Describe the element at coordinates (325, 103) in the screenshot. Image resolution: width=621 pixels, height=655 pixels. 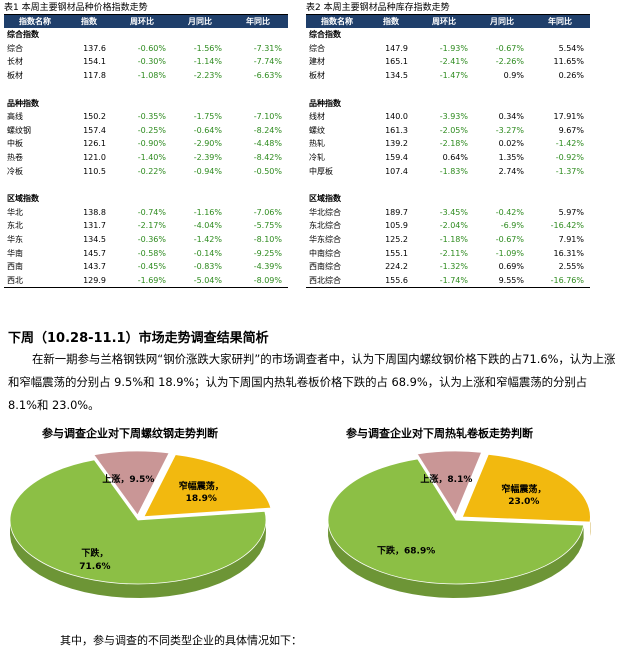
I see `category-label: 品种指数` at that location.